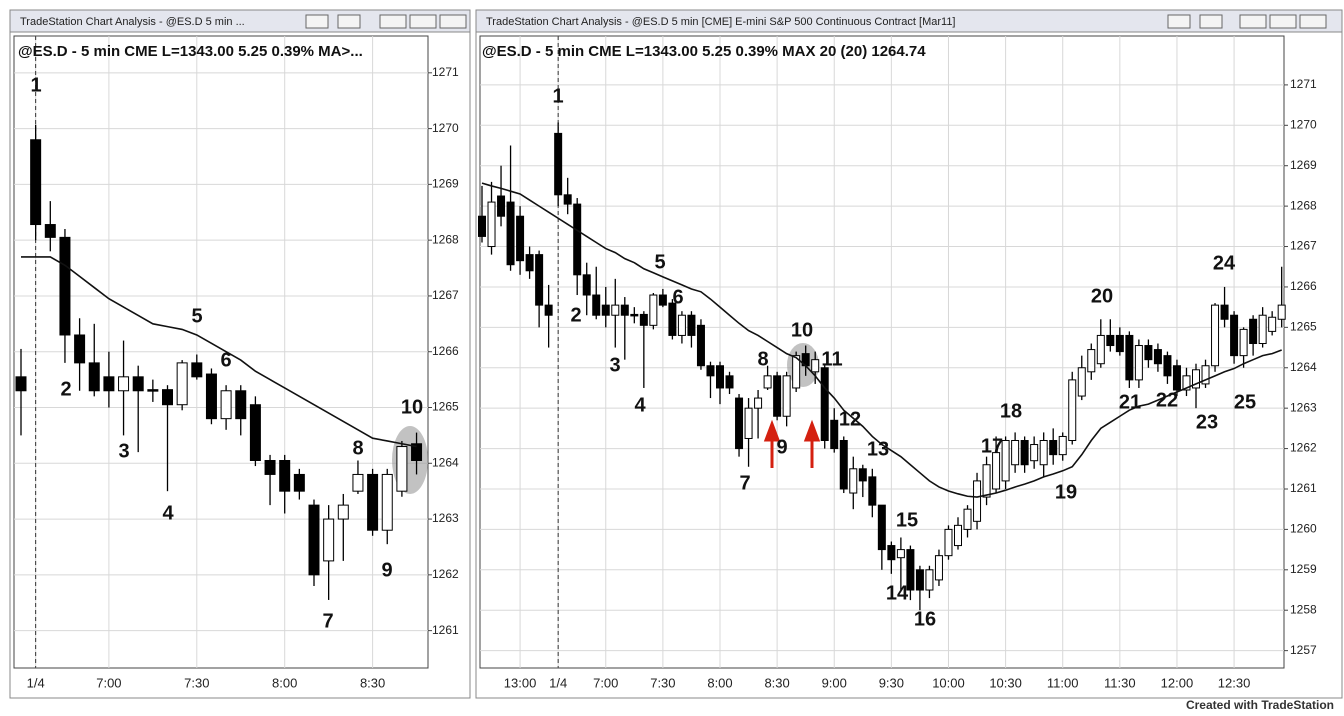  I want to click on annotation: 11, so click(831, 359).